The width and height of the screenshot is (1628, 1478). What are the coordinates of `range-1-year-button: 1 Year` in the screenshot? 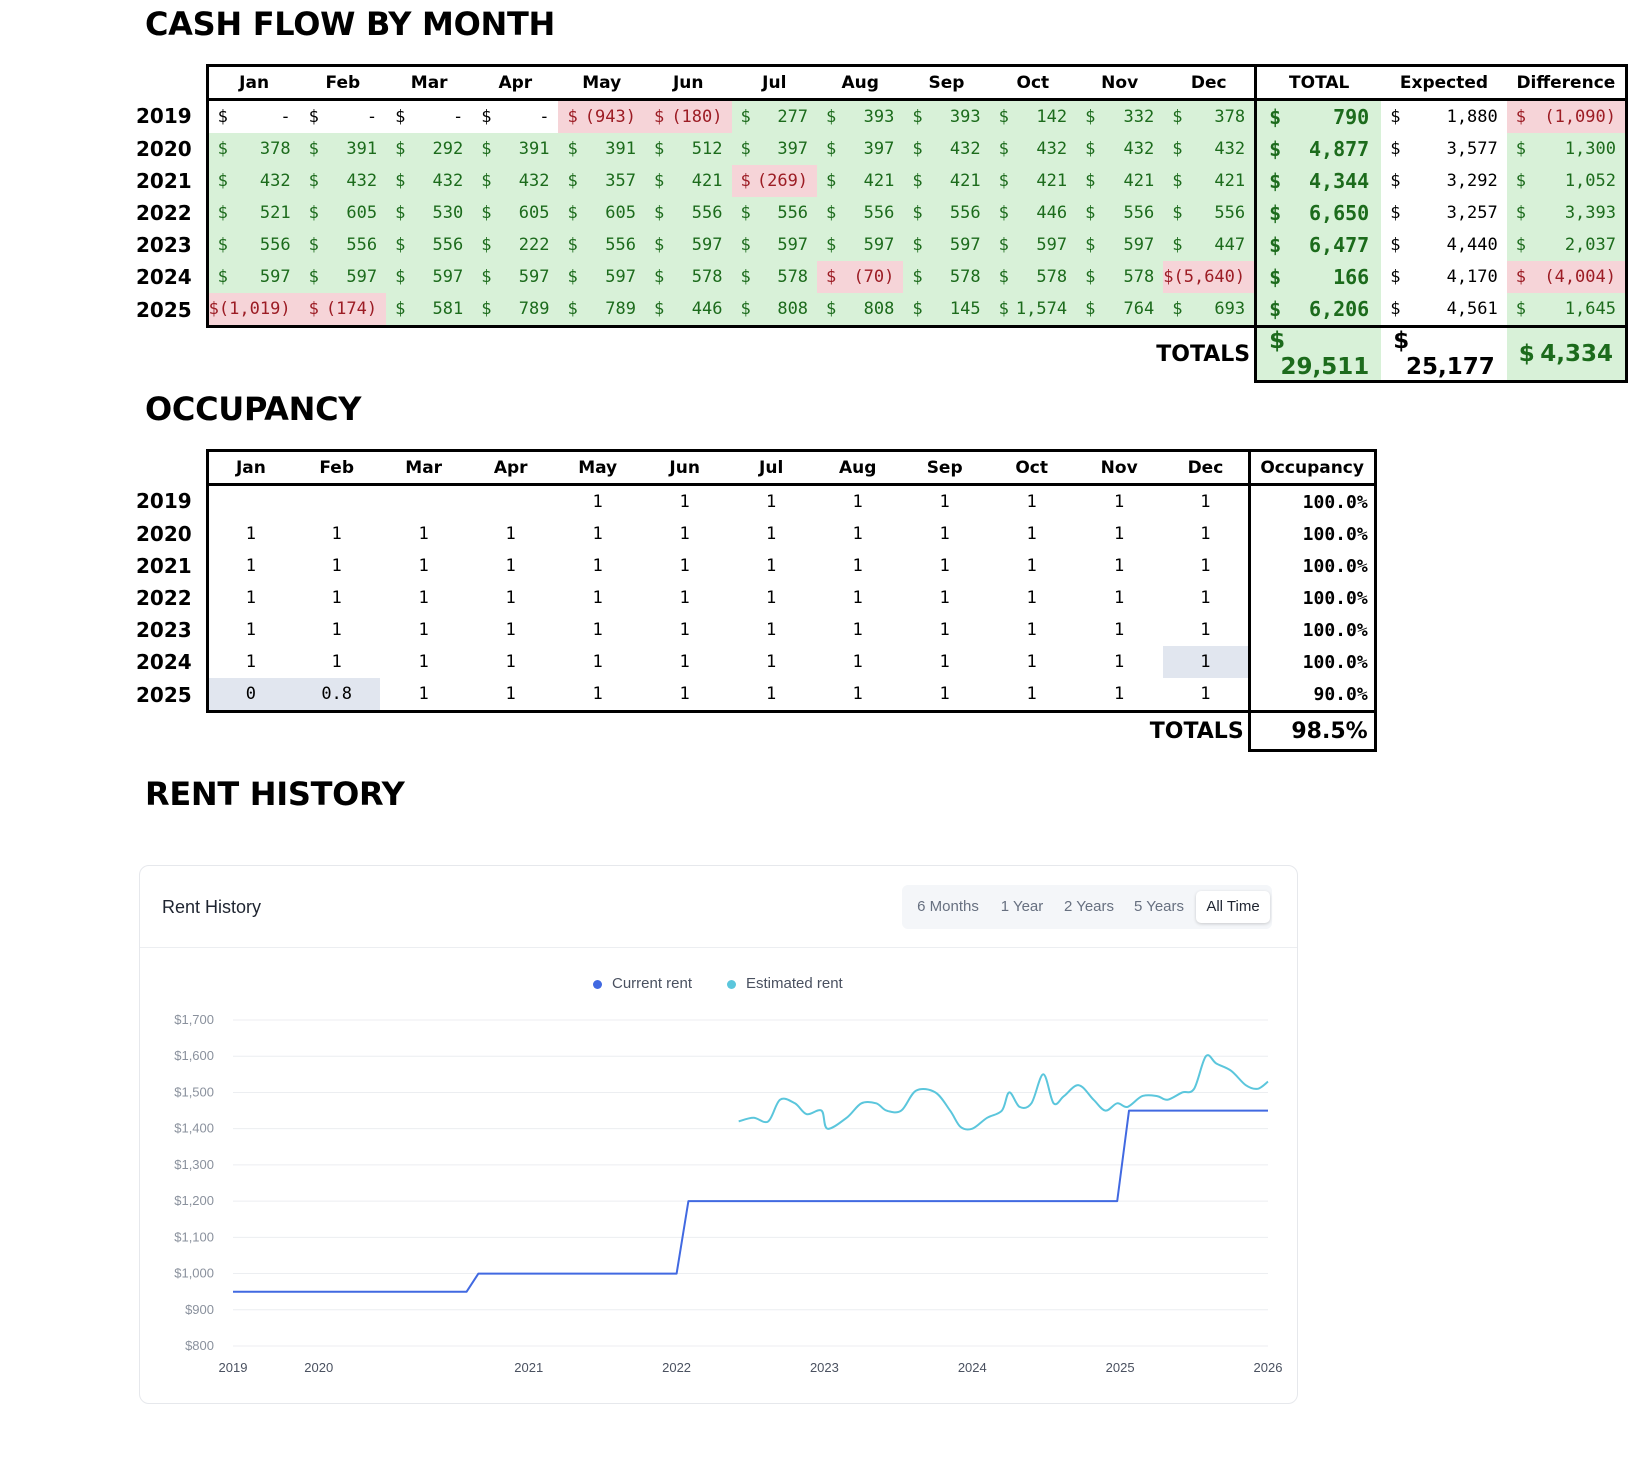 It's located at (1022, 906).